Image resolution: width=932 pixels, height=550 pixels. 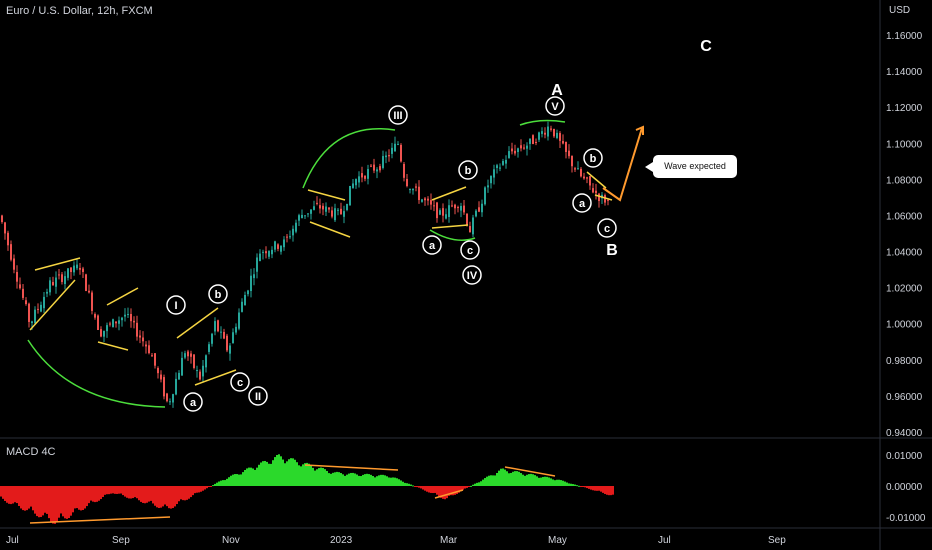 What do you see at coordinates (904, 144) in the screenshot?
I see `price-tick-label: 1.10000` at bounding box center [904, 144].